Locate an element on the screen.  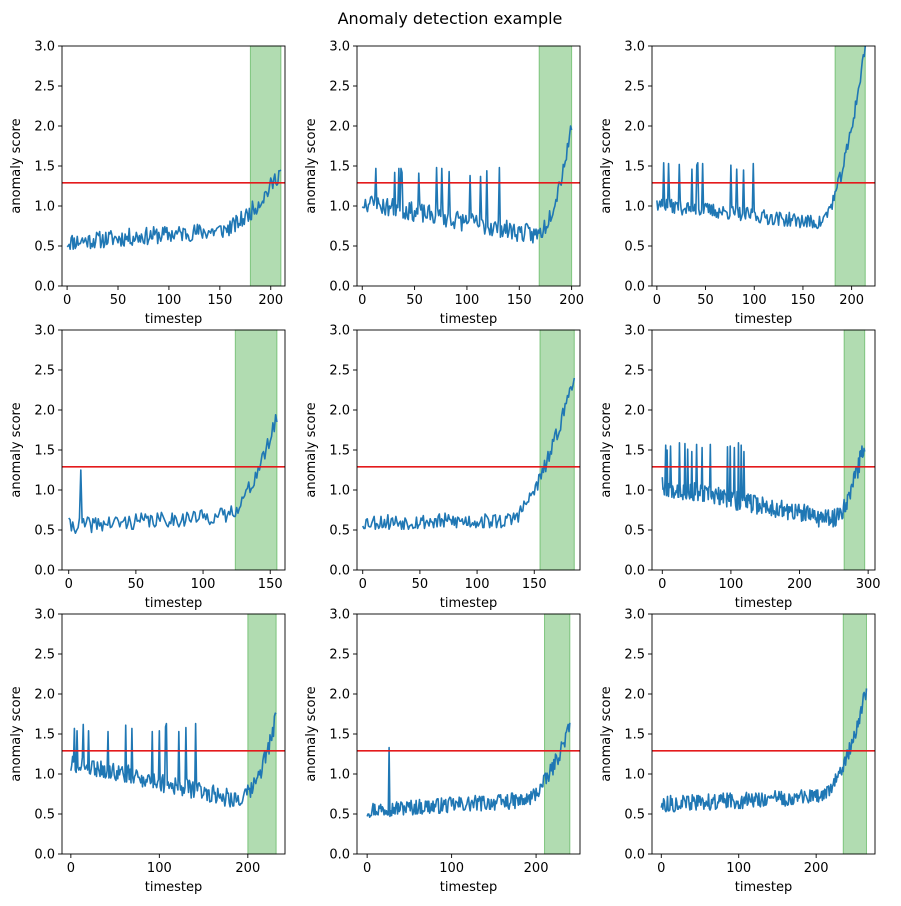
x-tick-label: 300 is located at coordinates (868, 584).